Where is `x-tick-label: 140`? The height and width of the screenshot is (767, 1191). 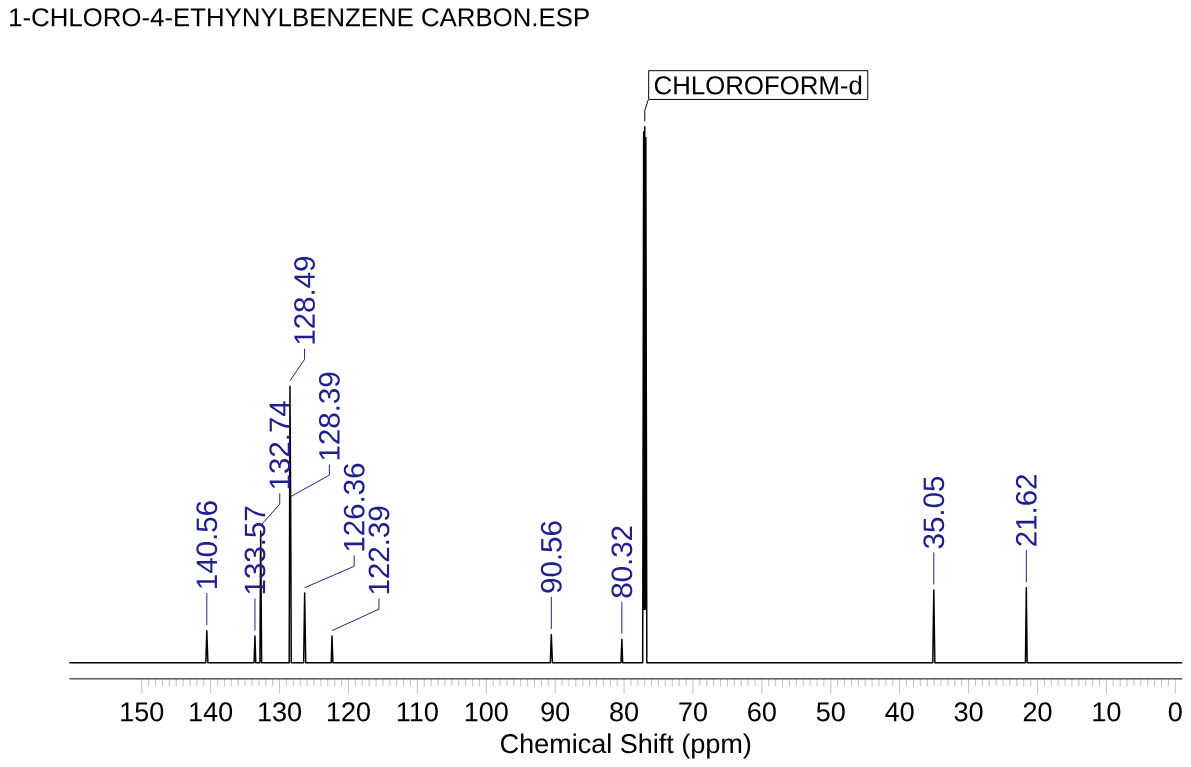
x-tick-label: 140 is located at coordinates (211, 712).